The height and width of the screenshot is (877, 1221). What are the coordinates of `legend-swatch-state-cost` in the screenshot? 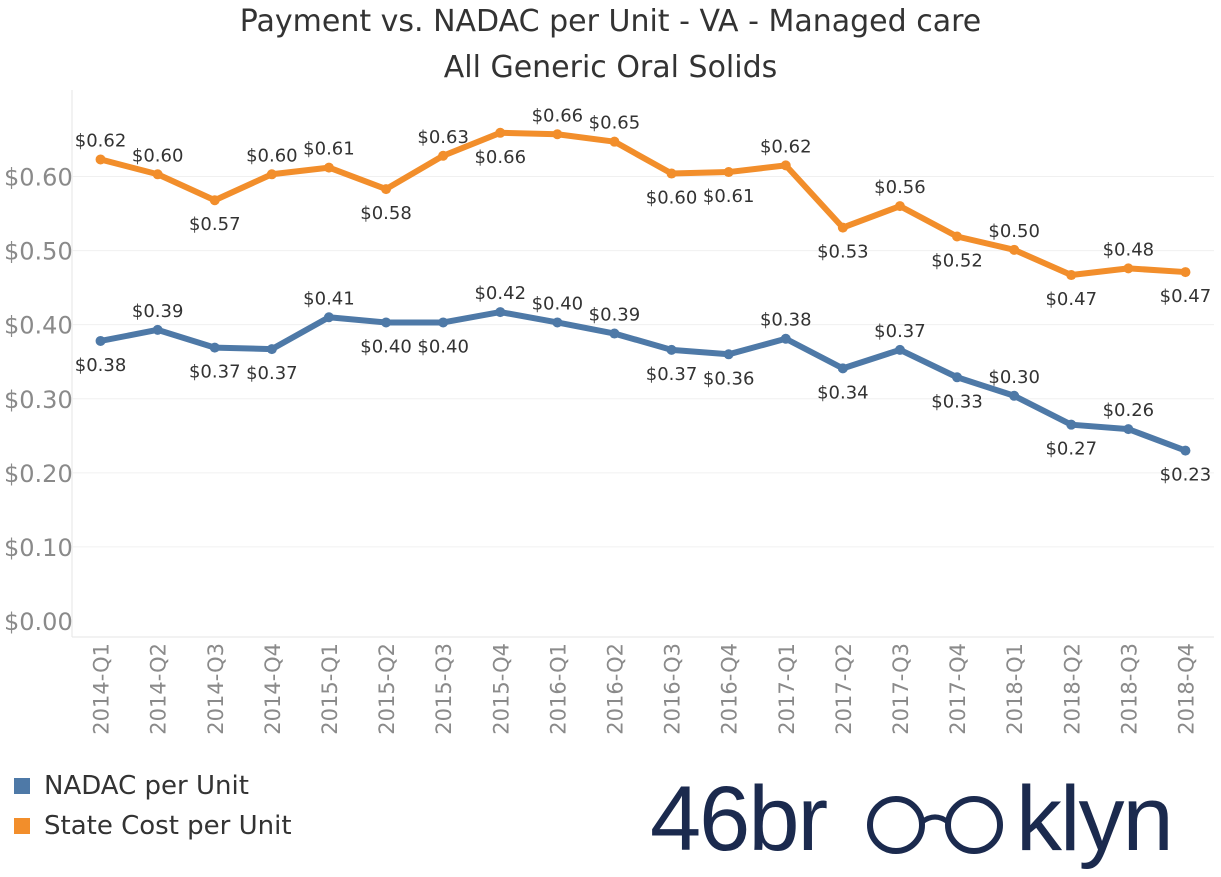 It's located at (22, 826).